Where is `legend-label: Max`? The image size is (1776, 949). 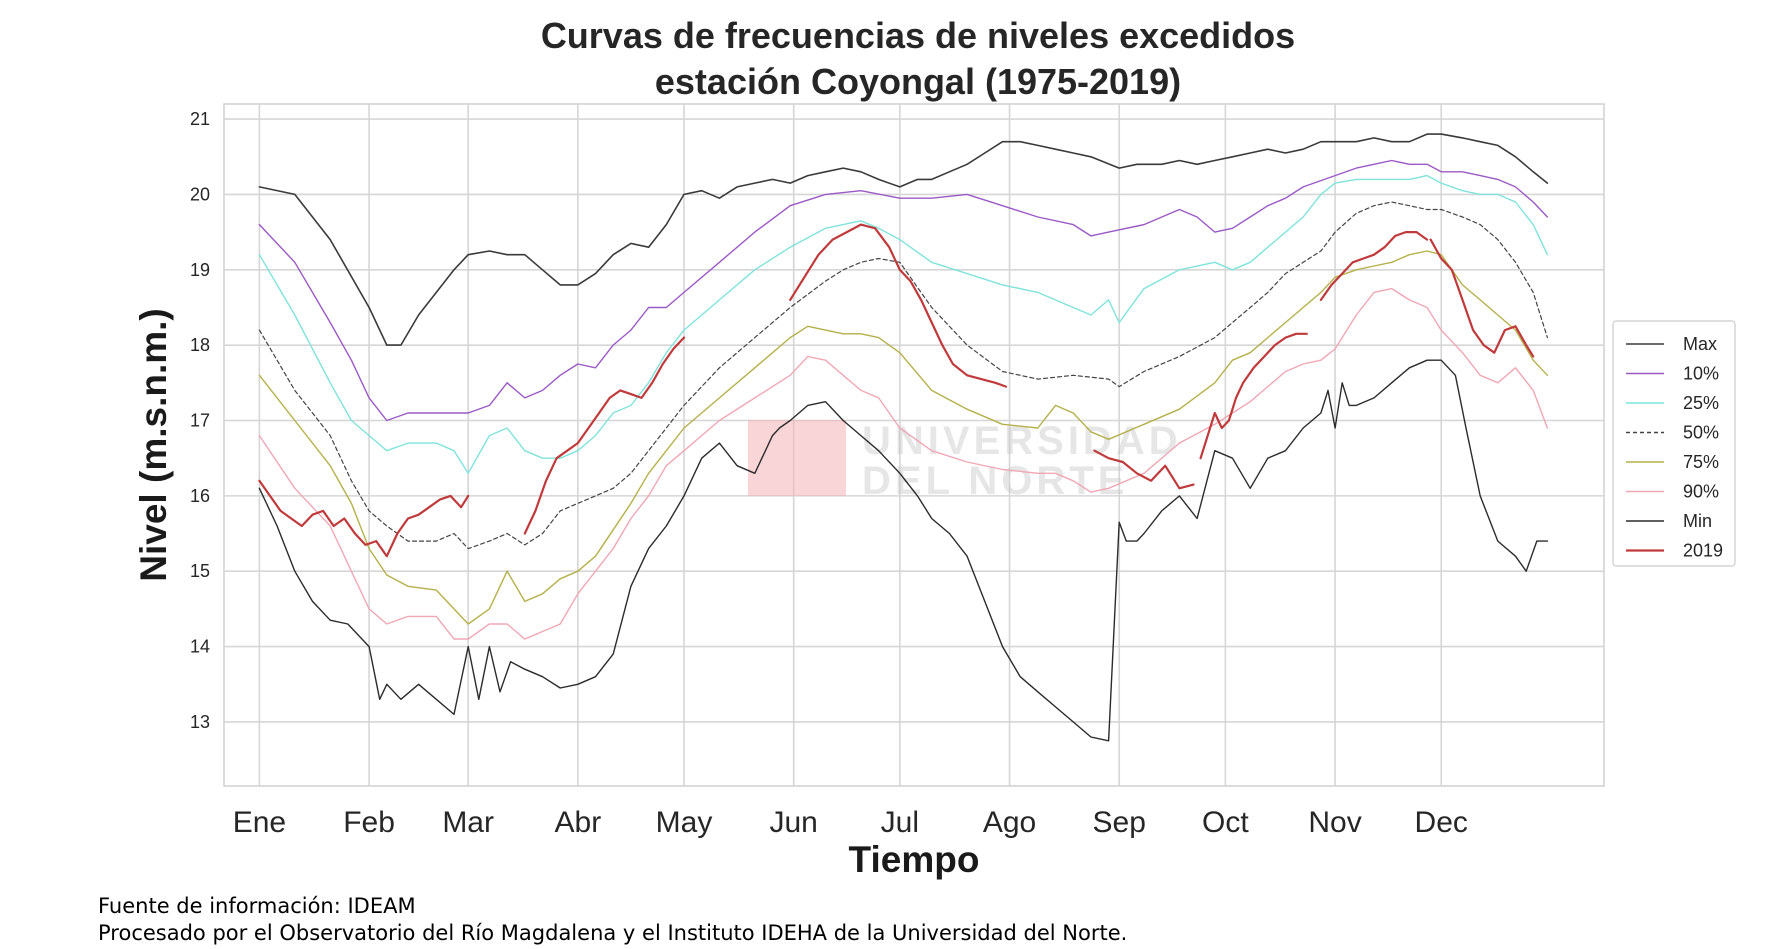
legend-label: Max is located at coordinates (1700, 344).